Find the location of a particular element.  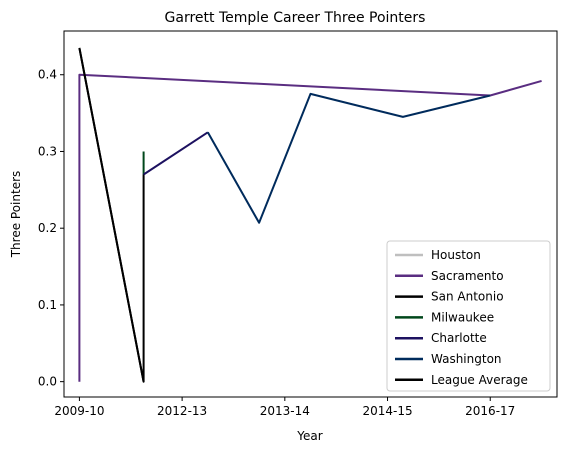

x-tick-label: 2016-17 is located at coordinates (490, 411).